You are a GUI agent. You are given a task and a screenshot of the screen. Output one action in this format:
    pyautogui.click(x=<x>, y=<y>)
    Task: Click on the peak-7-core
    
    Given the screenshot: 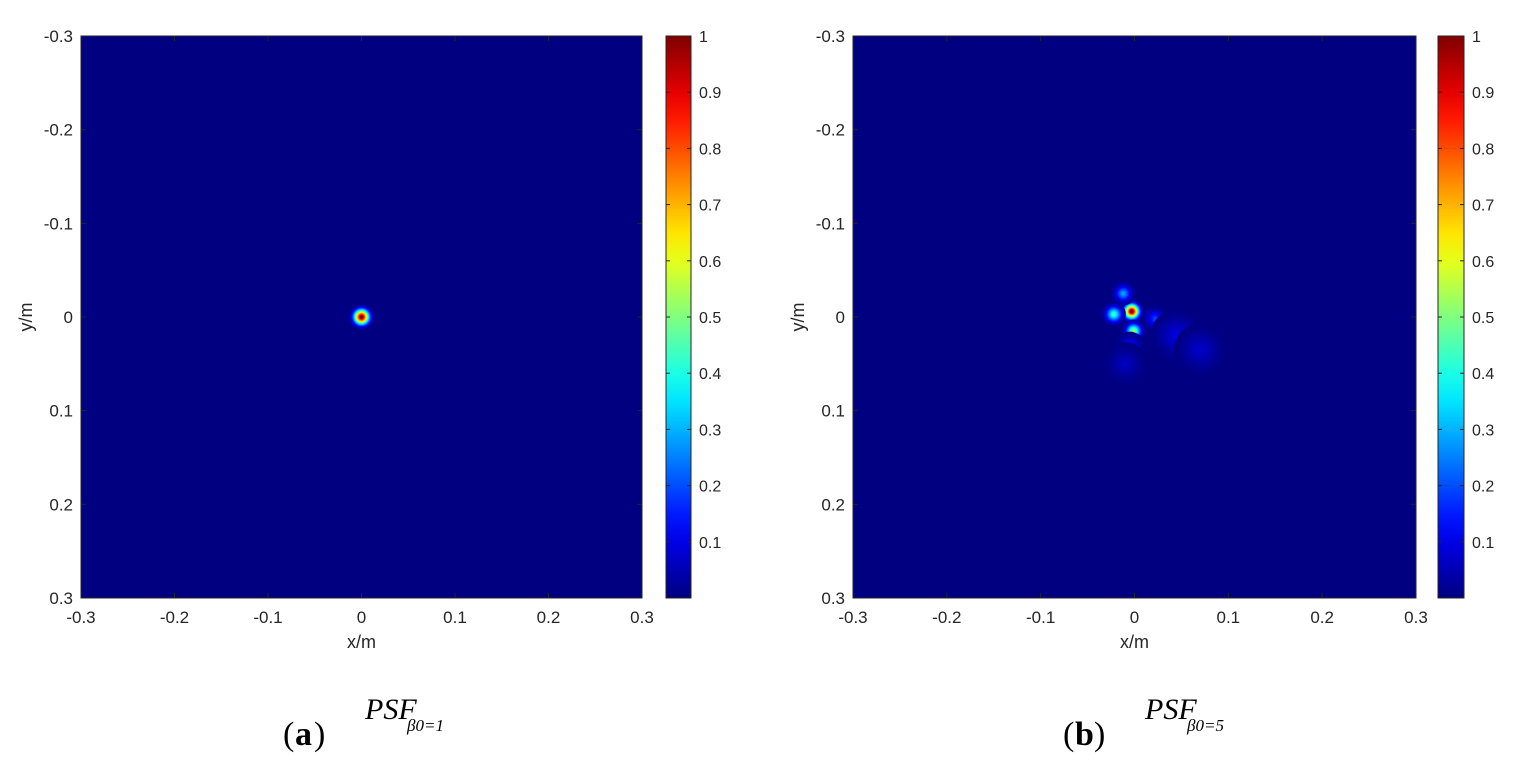 What is the action you would take?
    pyautogui.click(x=1200, y=349)
    